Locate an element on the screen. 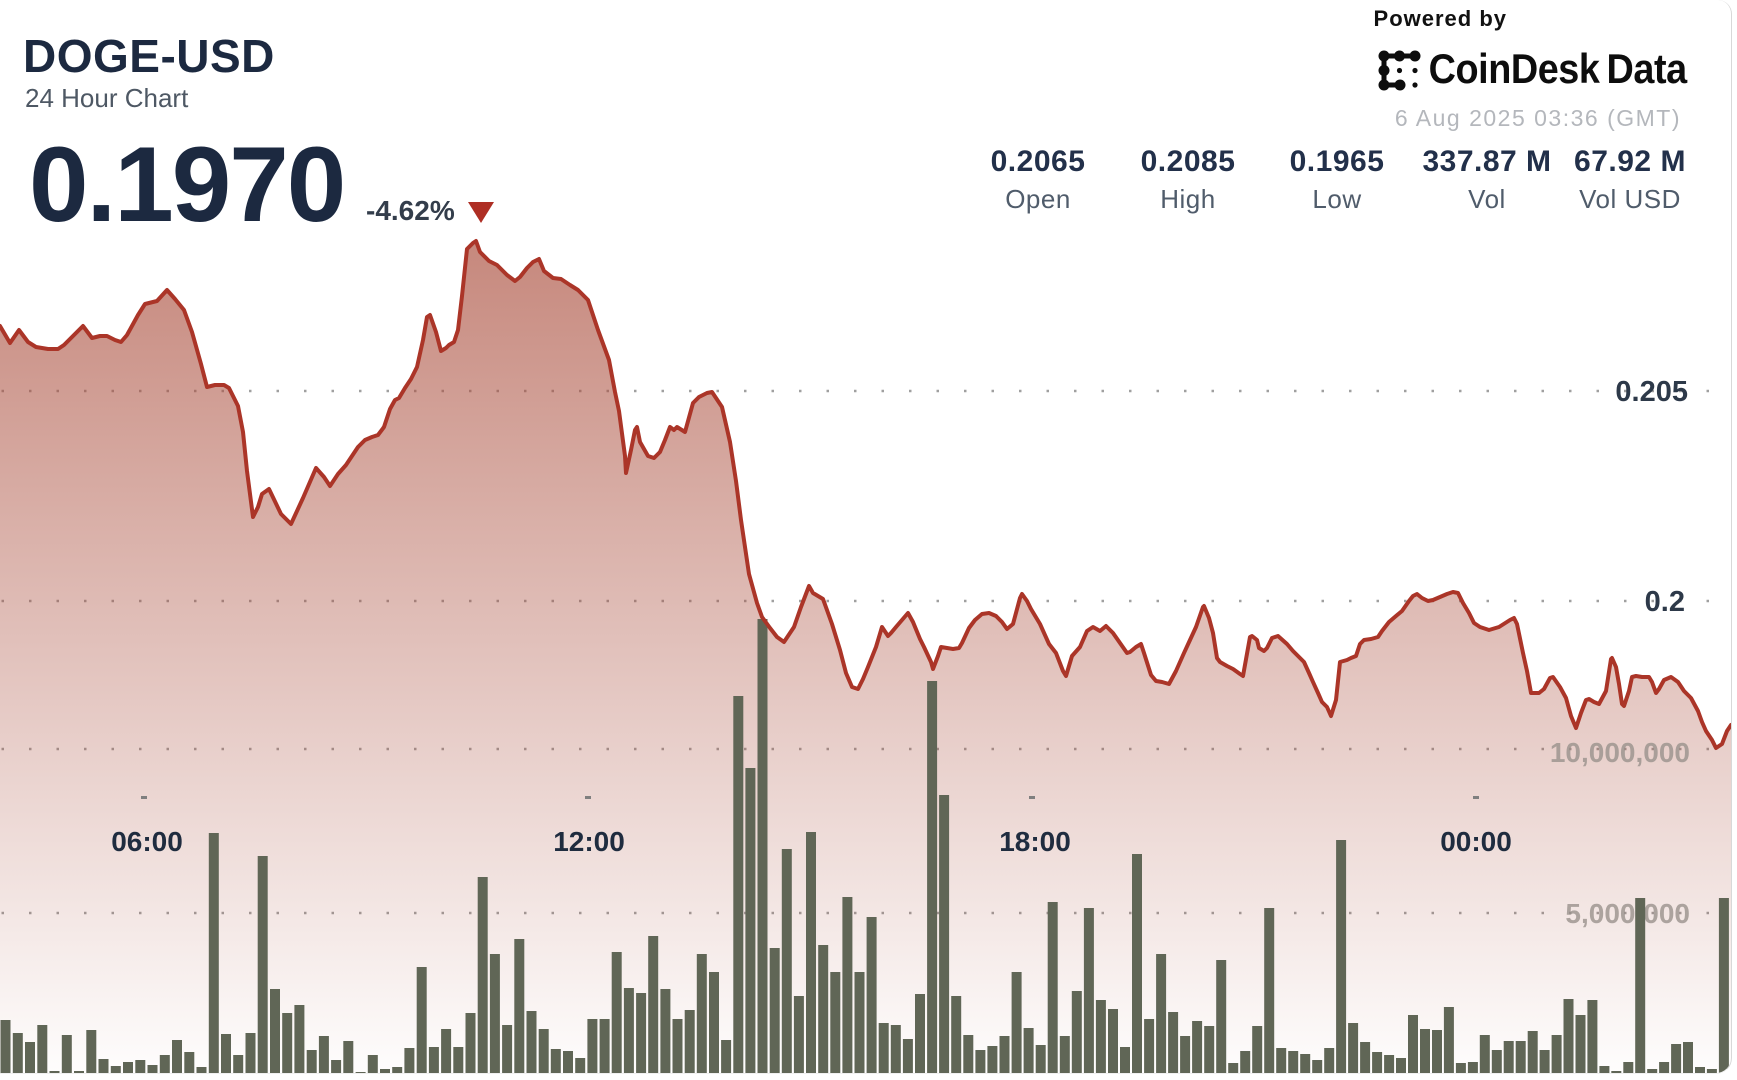 The height and width of the screenshot is (1080, 1737). svg-text: 0.205 is located at coordinates (1651, 392).